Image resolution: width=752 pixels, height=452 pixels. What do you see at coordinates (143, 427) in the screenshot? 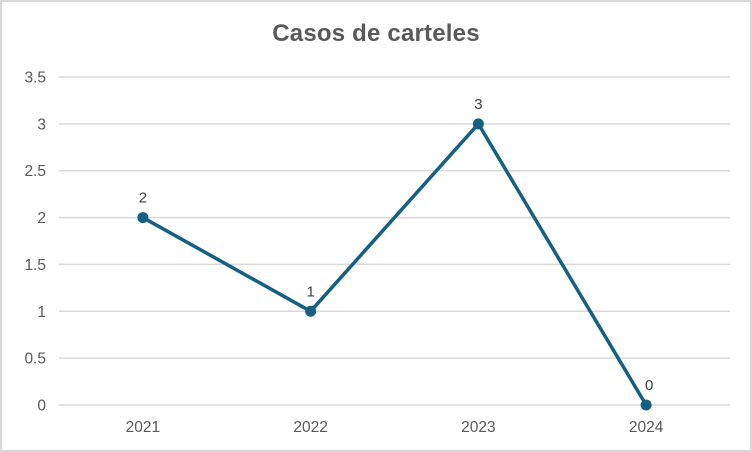
I see `x-tick-label: 2021` at bounding box center [143, 427].